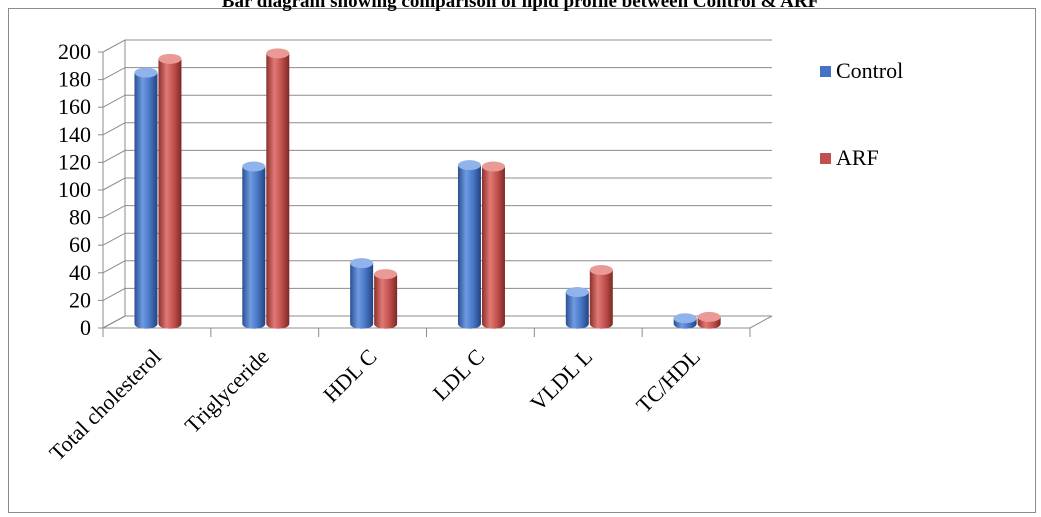  I want to click on x-tick-label: Total cholesterol, so click(105, 405).